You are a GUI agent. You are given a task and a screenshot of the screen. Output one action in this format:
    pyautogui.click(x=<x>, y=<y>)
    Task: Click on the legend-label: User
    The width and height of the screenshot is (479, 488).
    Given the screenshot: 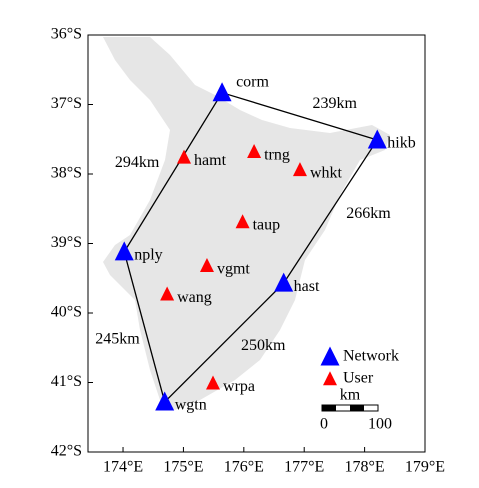 What is the action you would take?
    pyautogui.click(x=358, y=378)
    